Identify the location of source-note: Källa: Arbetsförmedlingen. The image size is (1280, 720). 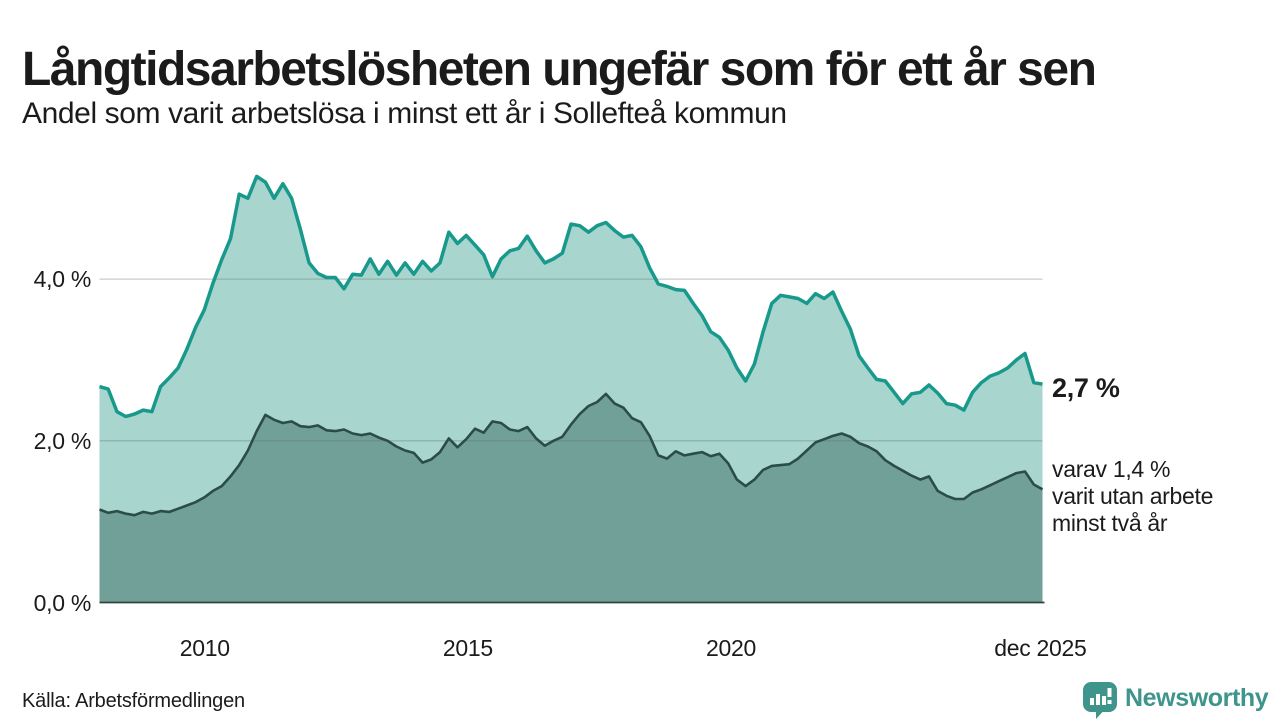
(133, 701).